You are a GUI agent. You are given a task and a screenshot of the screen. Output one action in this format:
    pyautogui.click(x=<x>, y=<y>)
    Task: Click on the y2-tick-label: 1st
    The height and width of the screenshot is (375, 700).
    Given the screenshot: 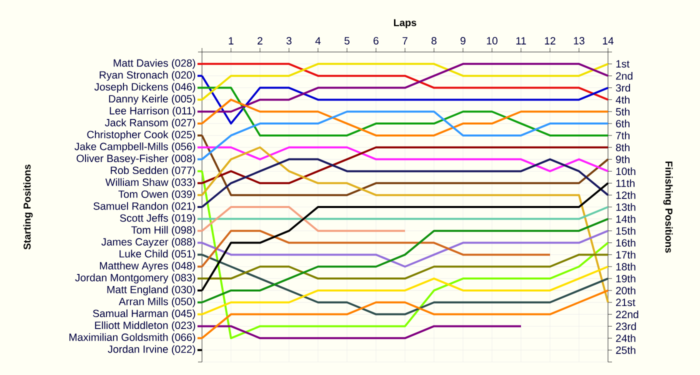 What is the action you would take?
    pyautogui.click(x=623, y=64)
    